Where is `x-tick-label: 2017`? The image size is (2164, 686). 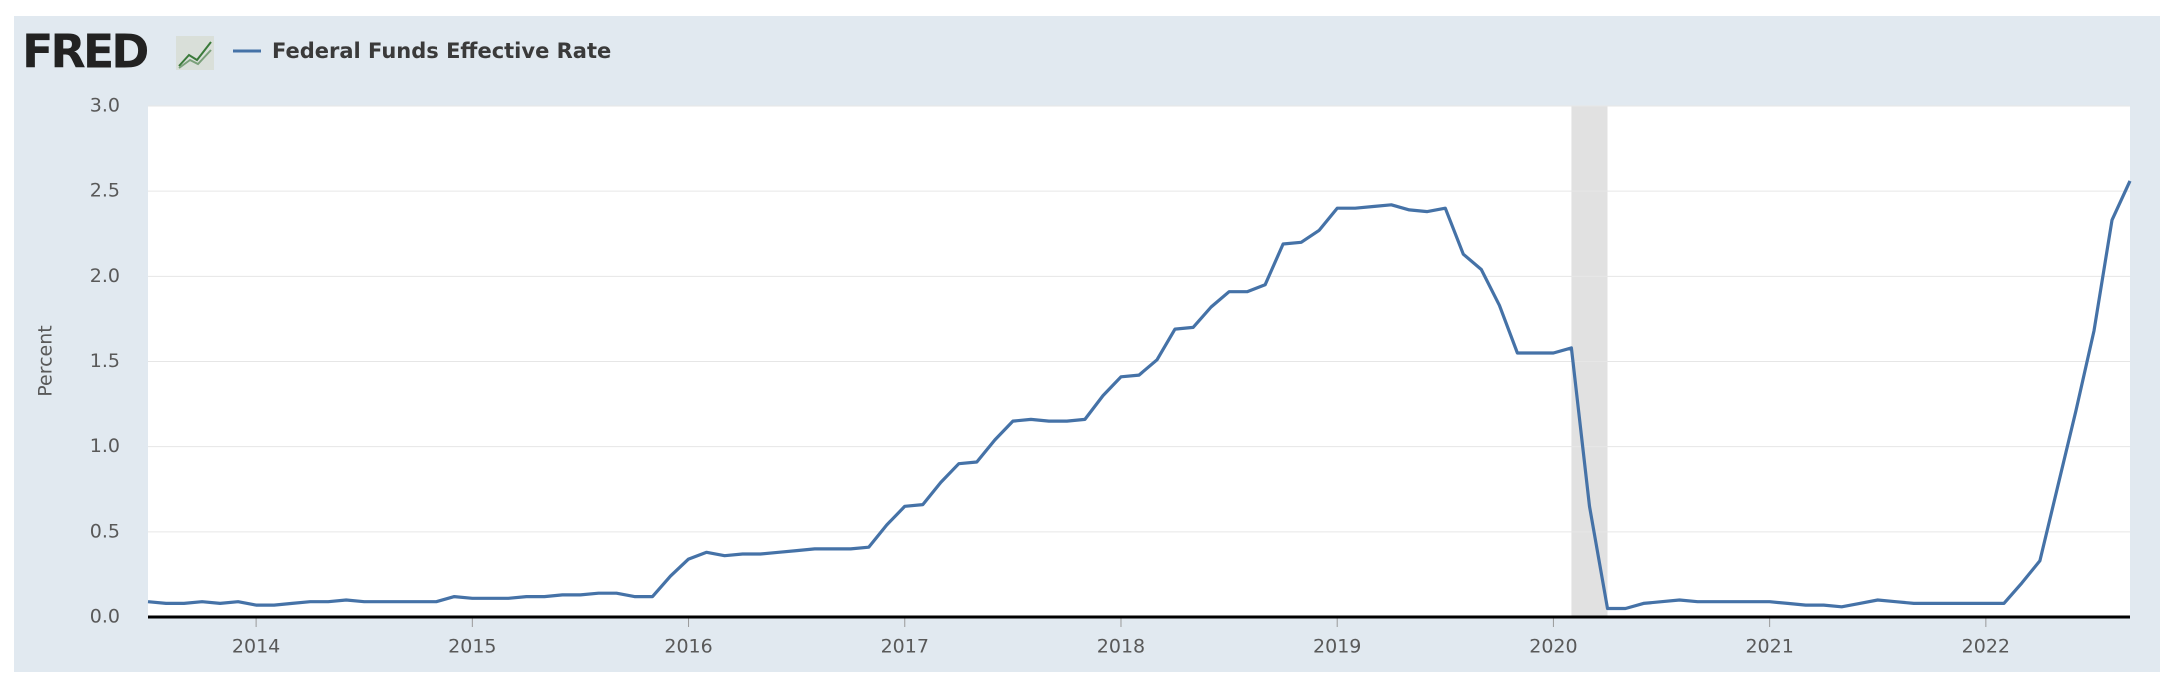
x-tick-label: 2017 is located at coordinates (905, 647).